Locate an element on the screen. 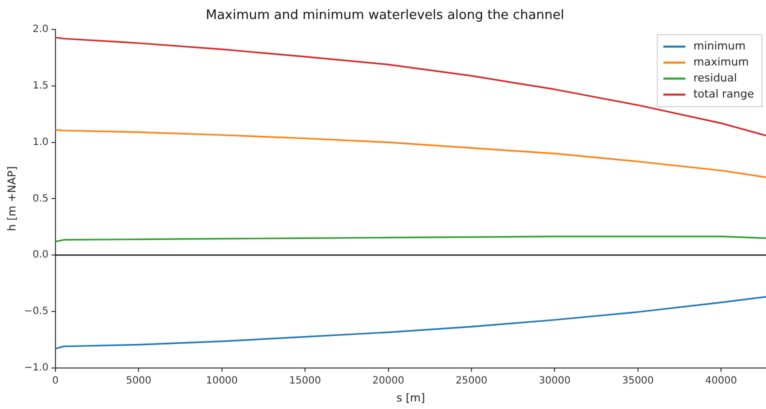  y-tick-label: −0.5 is located at coordinates (36, 312).